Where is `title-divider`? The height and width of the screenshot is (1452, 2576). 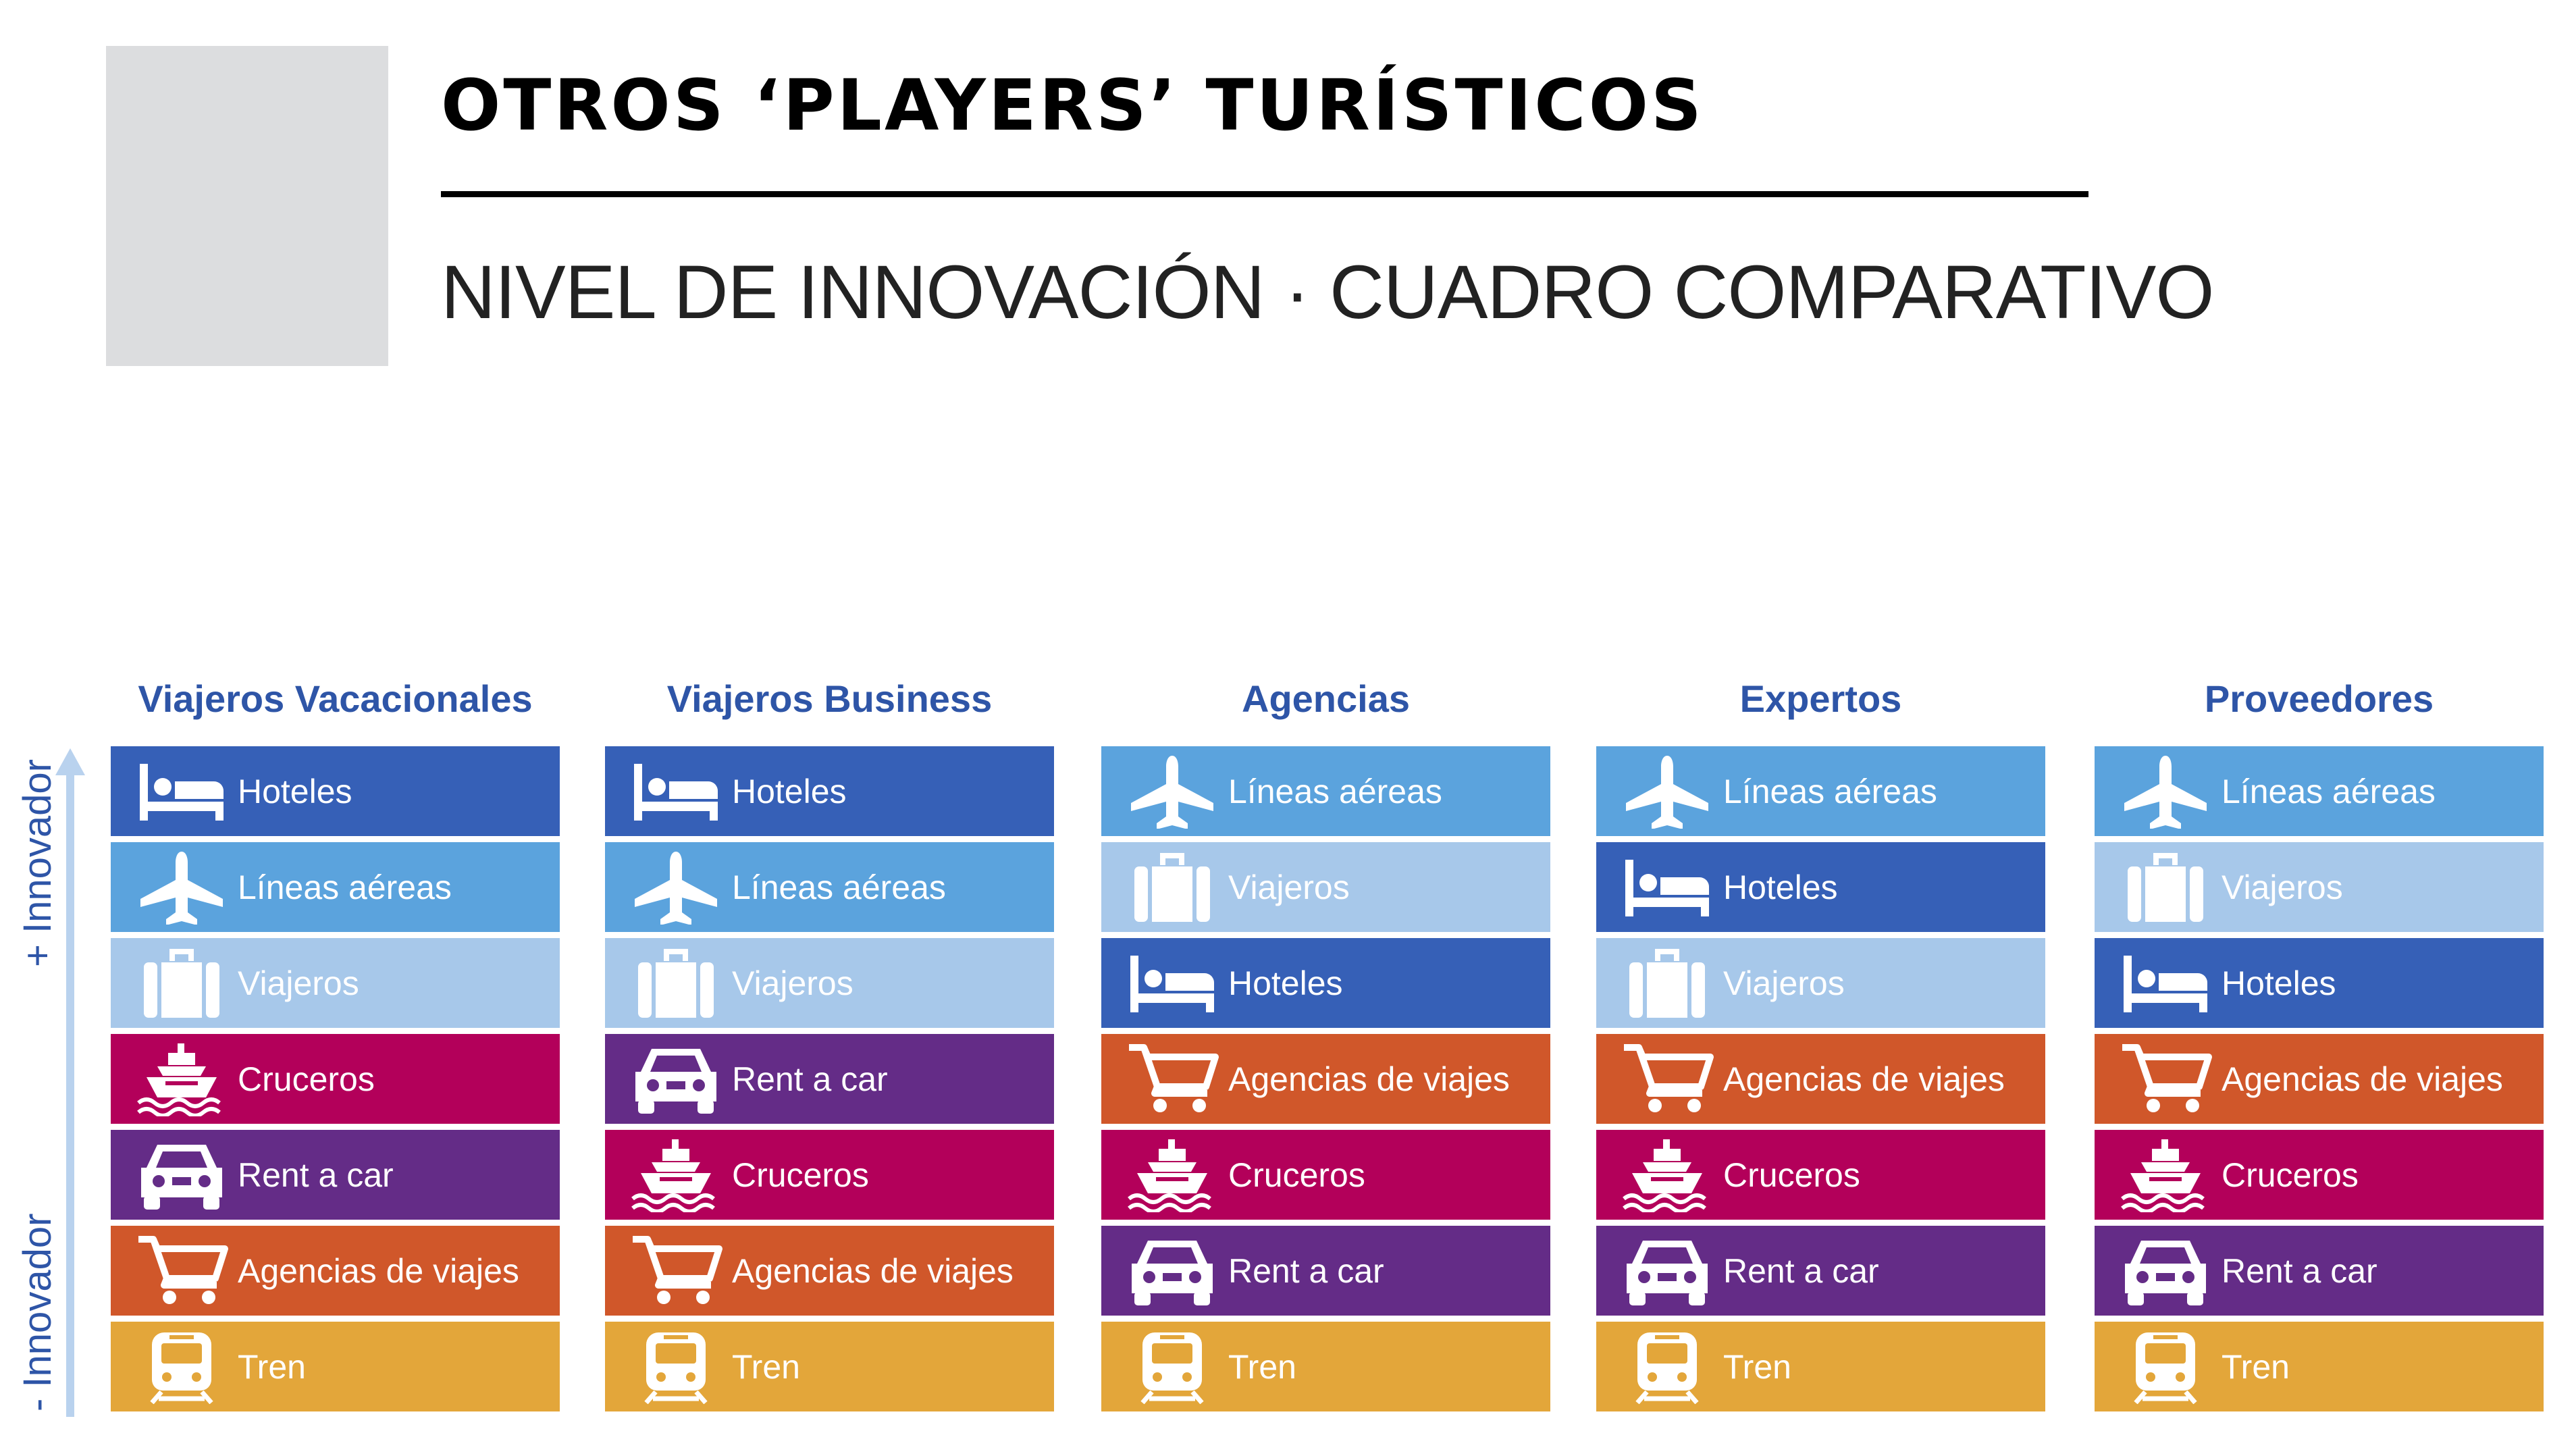 title-divider is located at coordinates (1264, 194).